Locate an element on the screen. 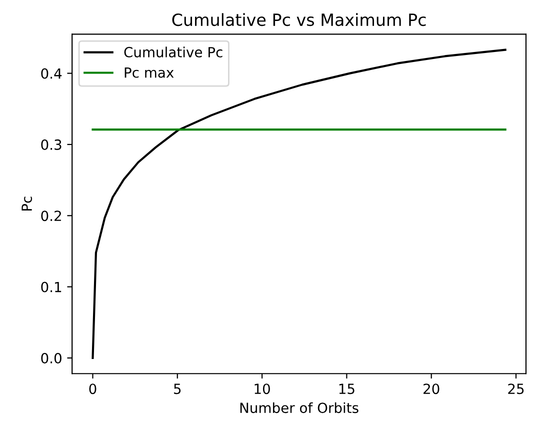  chart-title: Cumulative Pc vs Maximum Pc is located at coordinates (299, 19).